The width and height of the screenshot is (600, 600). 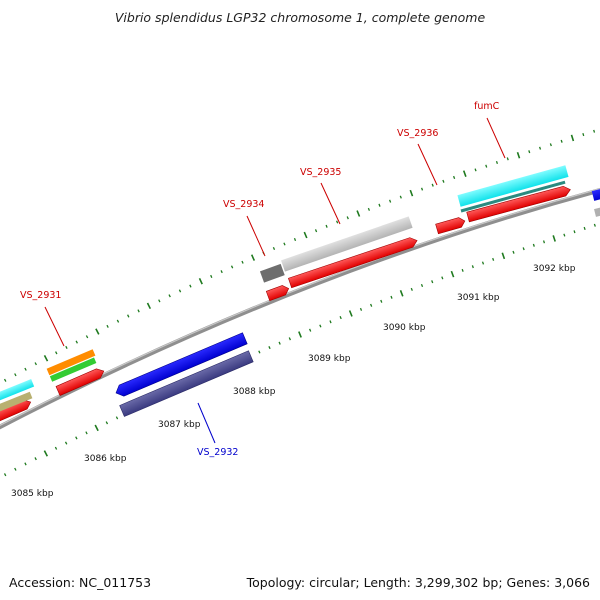 I want to click on scale-label: 3090 kbp, so click(x=404, y=328).